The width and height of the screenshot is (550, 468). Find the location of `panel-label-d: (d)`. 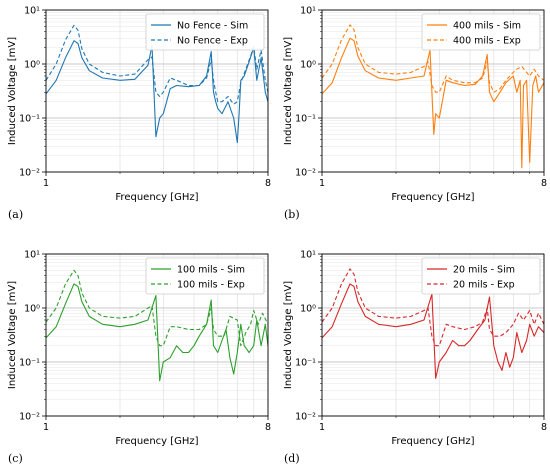

panel-label-d: (d) is located at coordinates (292, 458).